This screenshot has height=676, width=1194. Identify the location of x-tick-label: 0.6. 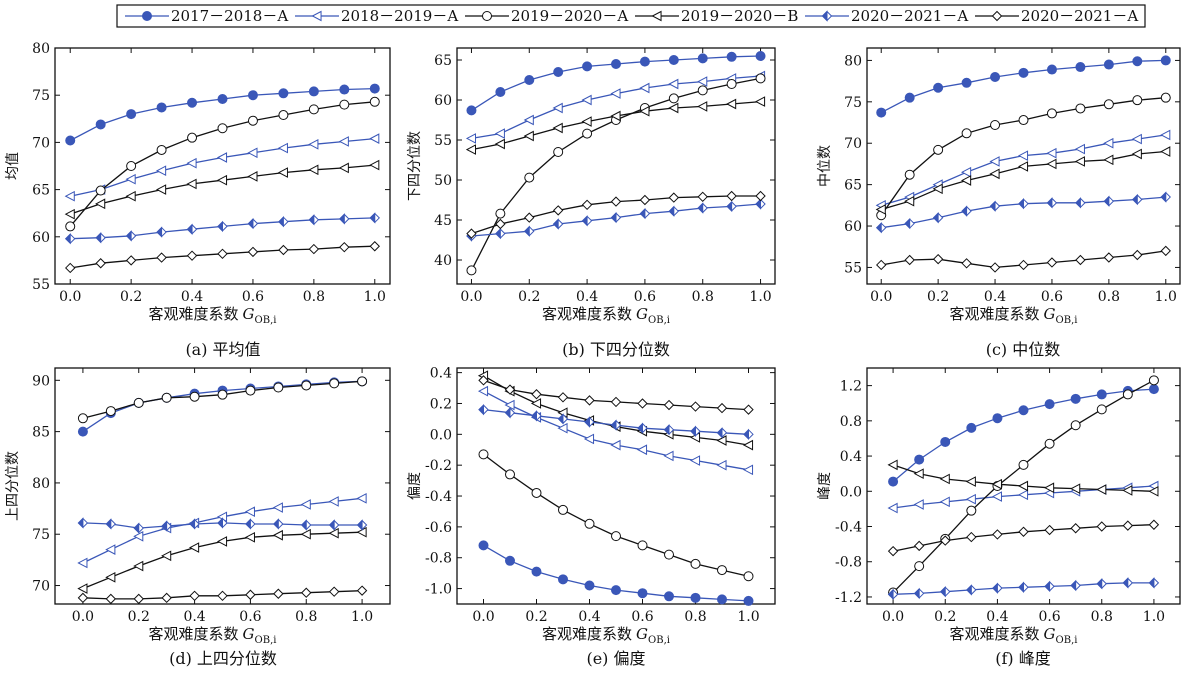
(1049, 617).